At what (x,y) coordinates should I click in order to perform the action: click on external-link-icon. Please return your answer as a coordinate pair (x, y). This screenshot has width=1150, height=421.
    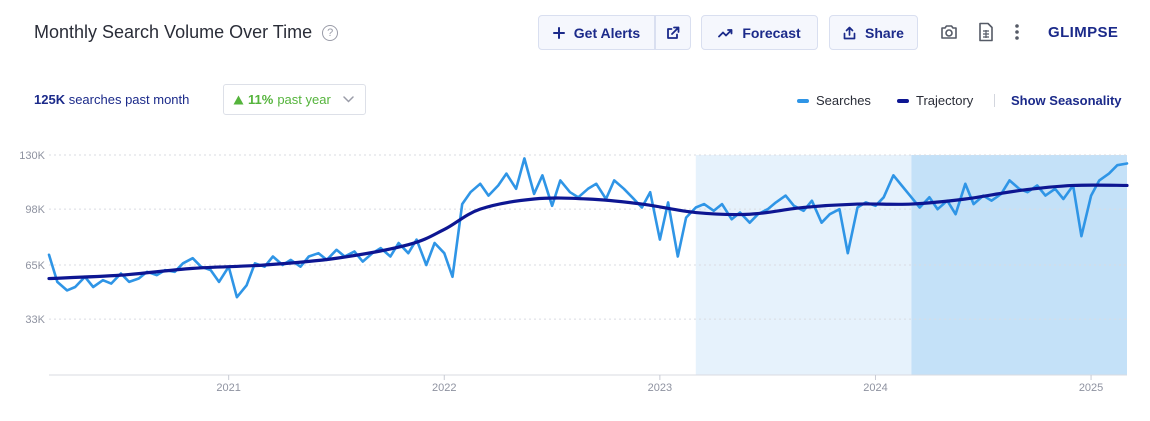
    Looking at the image, I should click on (673, 32).